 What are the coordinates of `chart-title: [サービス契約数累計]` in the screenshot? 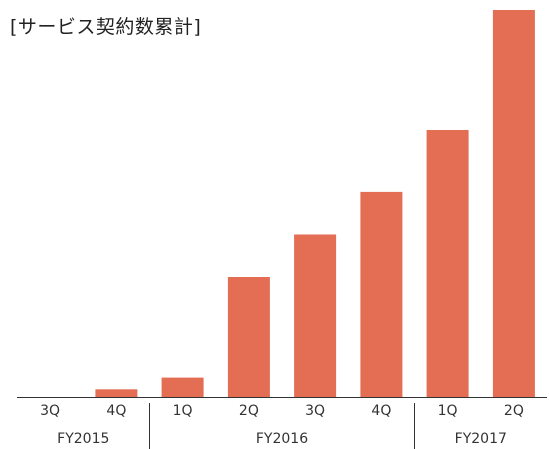 It's located at (106, 27).